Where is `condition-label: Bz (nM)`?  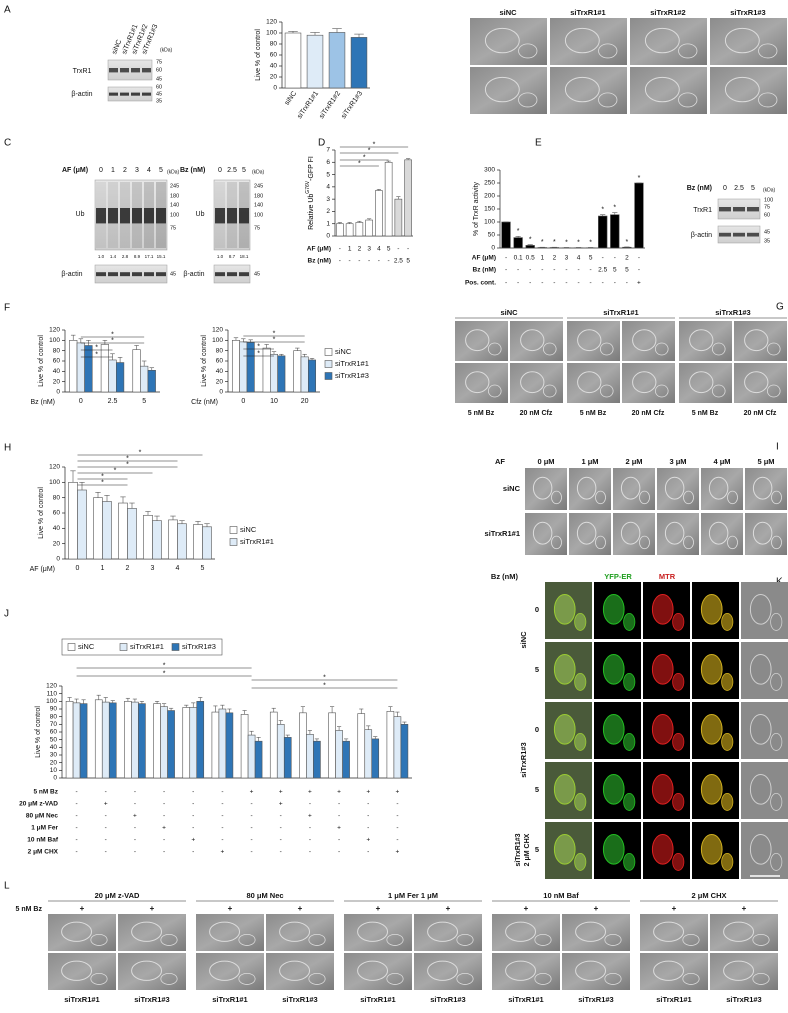
condition-label: Bz (nM) is located at coordinates (319, 261).